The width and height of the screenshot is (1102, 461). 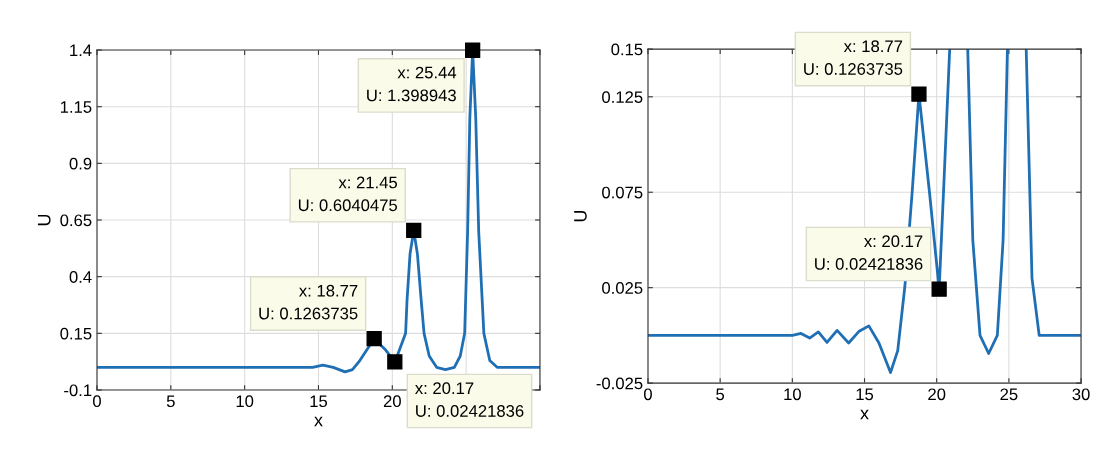 I want to click on y-tick-label: 1.4, so click(x=81, y=50).